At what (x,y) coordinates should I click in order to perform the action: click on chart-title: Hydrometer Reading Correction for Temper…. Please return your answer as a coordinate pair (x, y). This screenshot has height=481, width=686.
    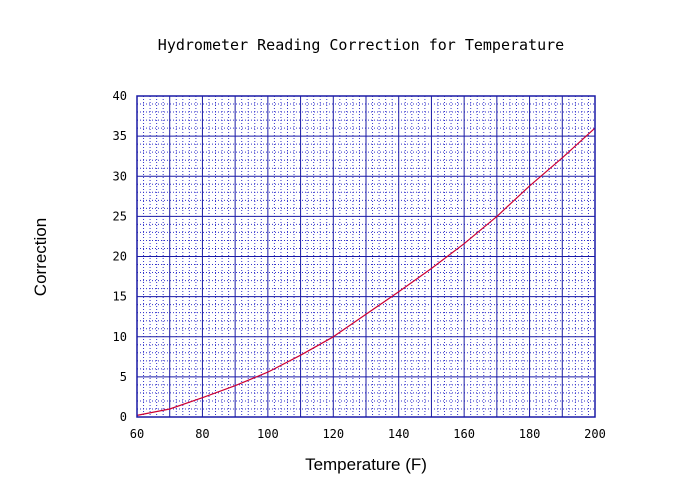
    Looking at the image, I should click on (361, 45).